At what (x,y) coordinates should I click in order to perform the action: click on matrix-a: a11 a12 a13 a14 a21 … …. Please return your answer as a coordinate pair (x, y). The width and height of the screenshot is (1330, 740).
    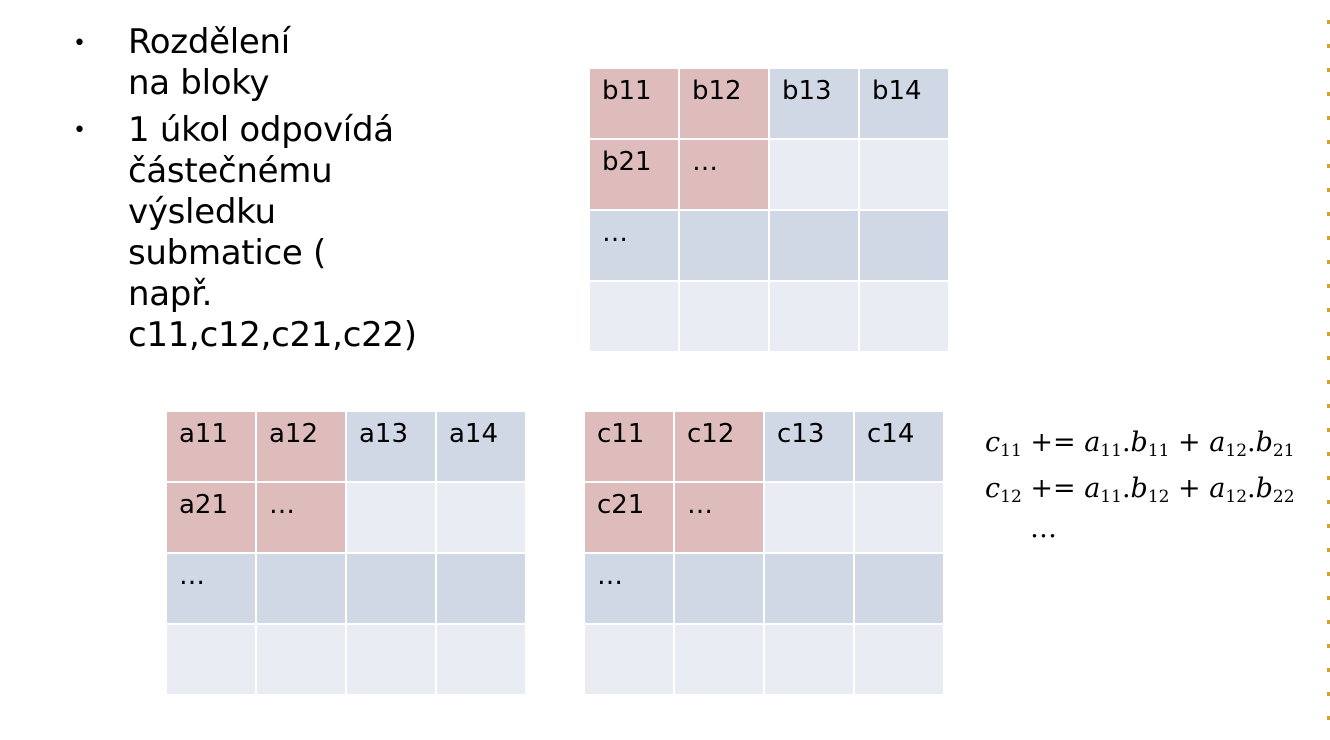
    Looking at the image, I should click on (346, 553).